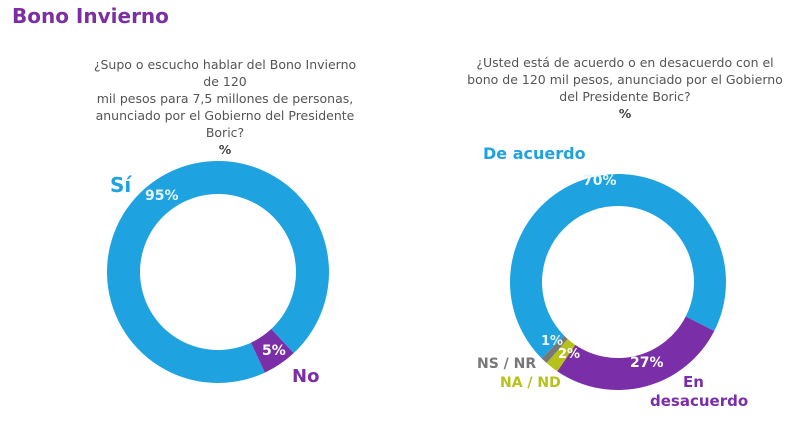 The height and width of the screenshot is (421, 800). I want to click on value-no: 5%, so click(274, 351).